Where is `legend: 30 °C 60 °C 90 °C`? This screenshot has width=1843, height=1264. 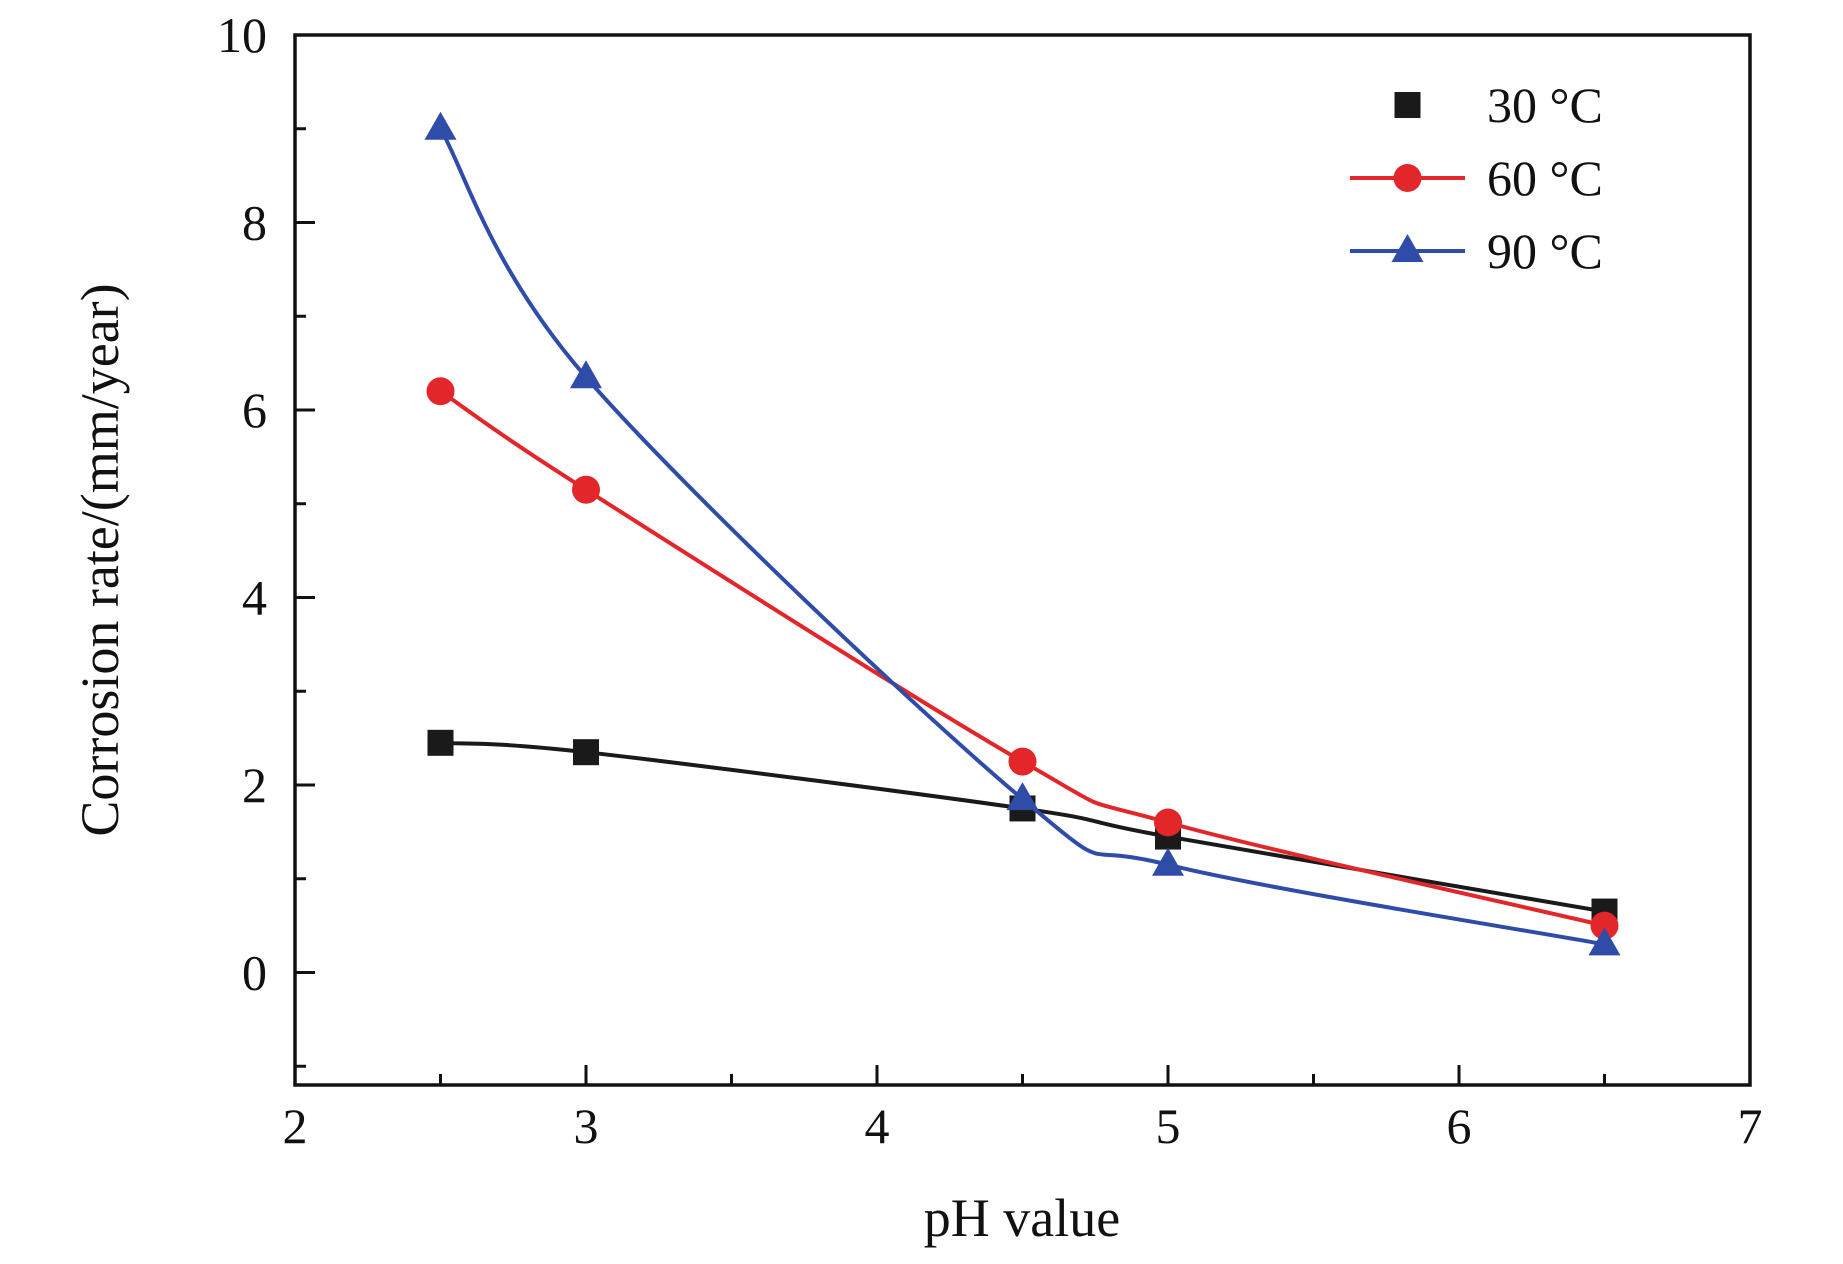 legend: 30 °C 60 °C 90 °C is located at coordinates (1476, 178).